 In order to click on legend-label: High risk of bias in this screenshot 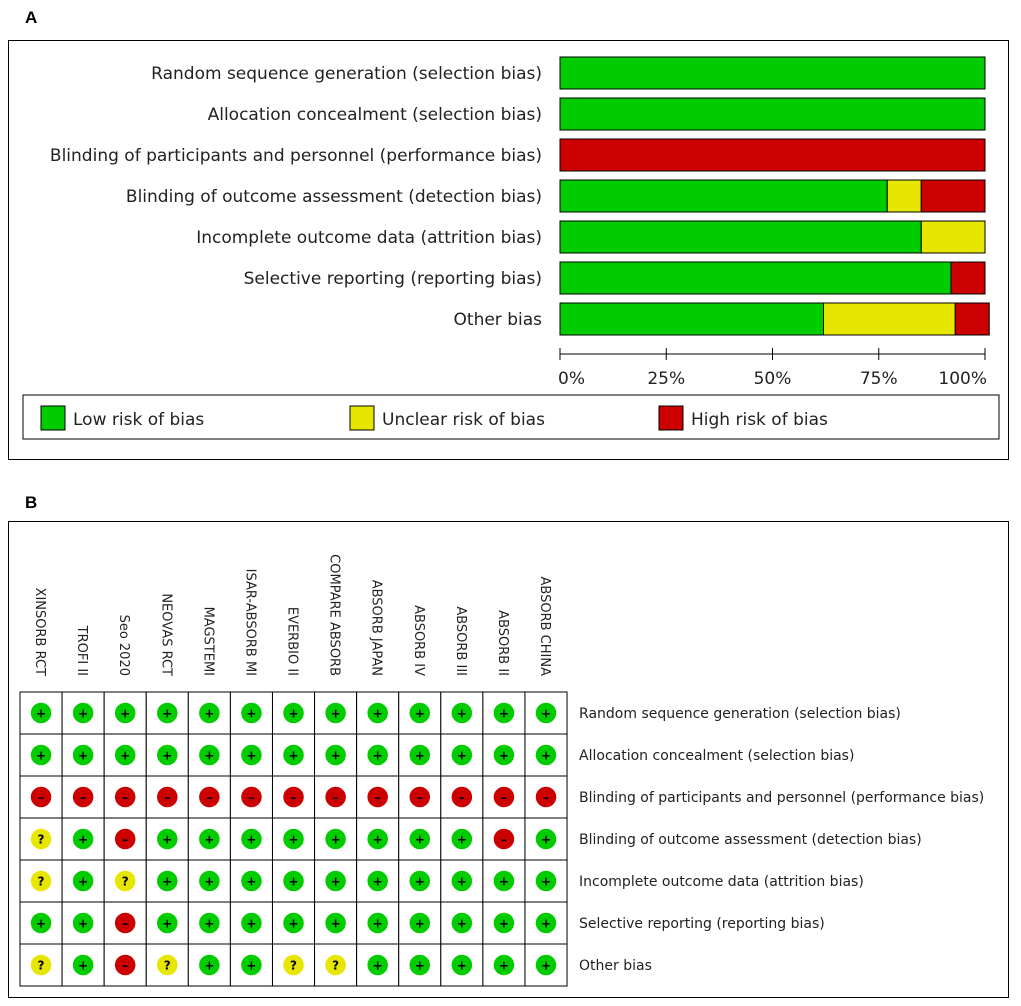, I will do `click(759, 420)`.